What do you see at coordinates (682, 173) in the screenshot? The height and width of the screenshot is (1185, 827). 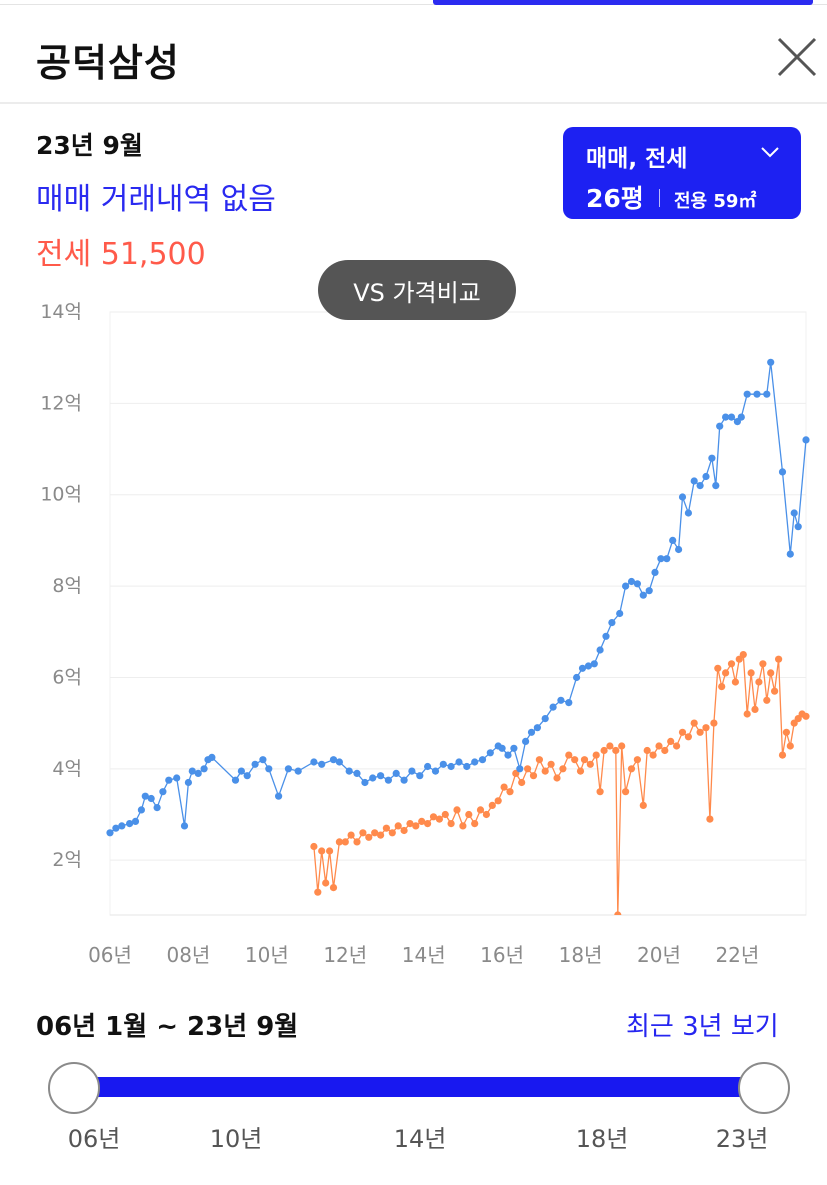 I see `trade-type-area-select: 매매, 전세 26평 전용 59㎡` at bounding box center [682, 173].